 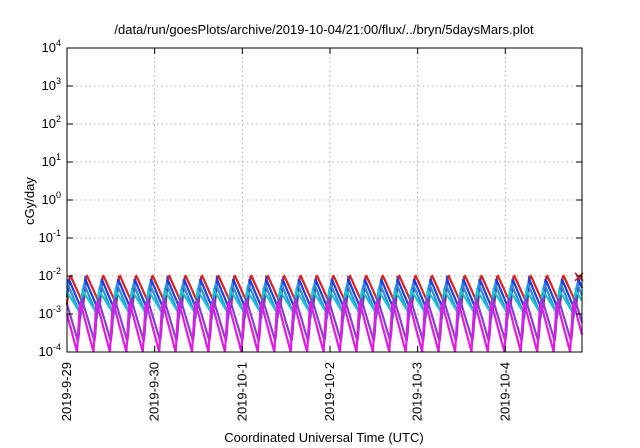 I want to click on y-tick-label-exponent: -2, so click(x=57, y=271).